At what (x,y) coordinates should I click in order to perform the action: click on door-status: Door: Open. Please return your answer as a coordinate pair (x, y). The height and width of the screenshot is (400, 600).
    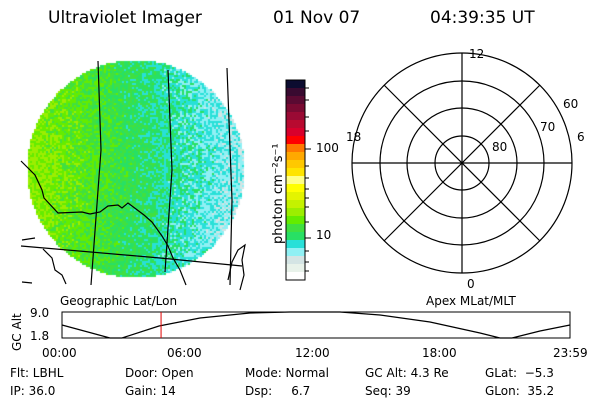
    Looking at the image, I should click on (159, 373).